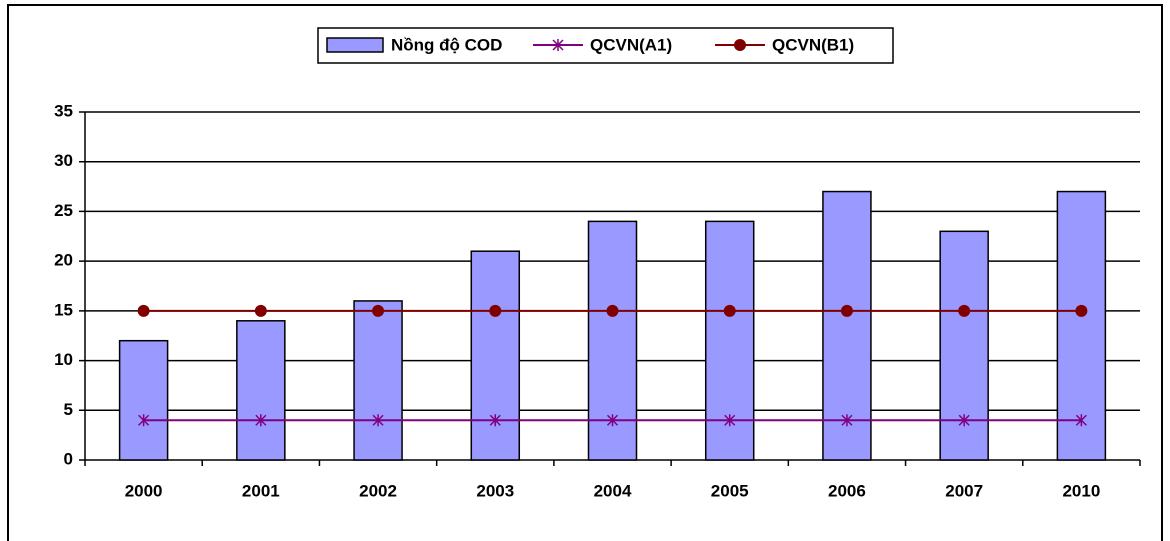 The height and width of the screenshot is (541, 1170). I want to click on x-tick-label: 2003, so click(495, 490).